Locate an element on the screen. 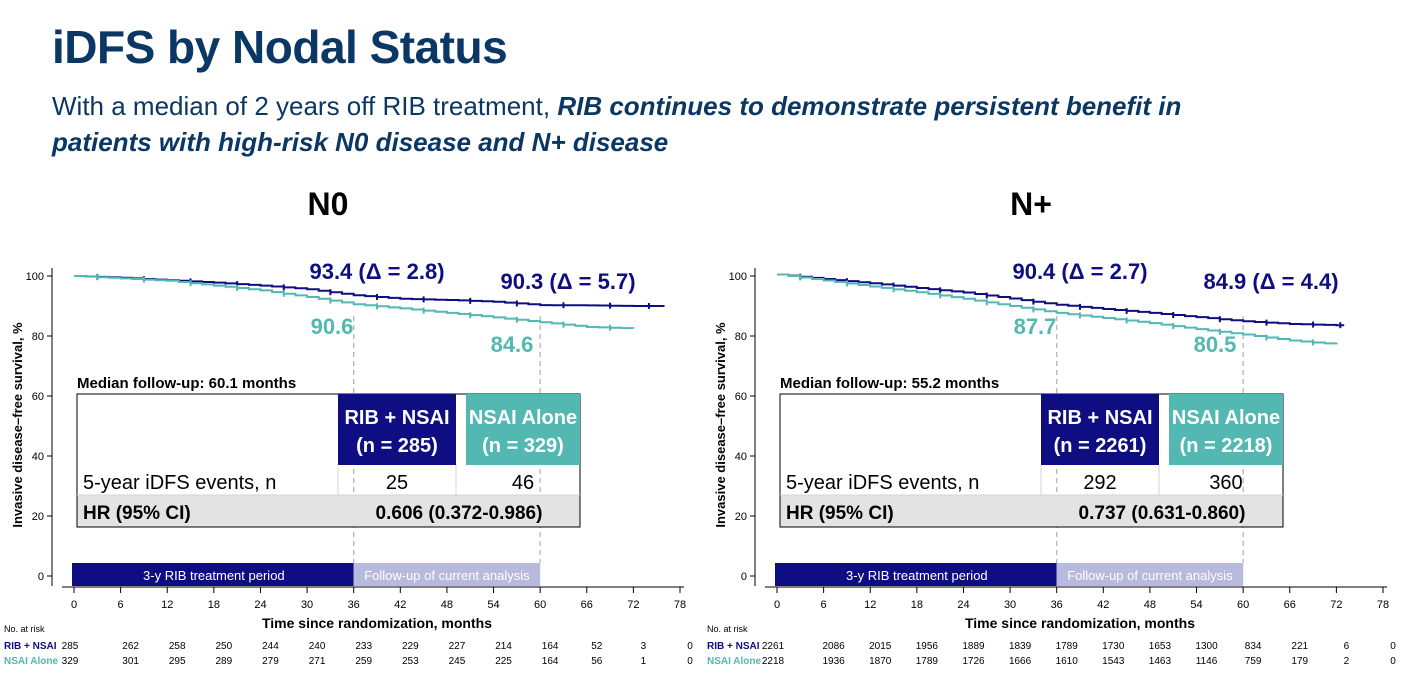  x-tick-label: 66 is located at coordinates (587, 605).